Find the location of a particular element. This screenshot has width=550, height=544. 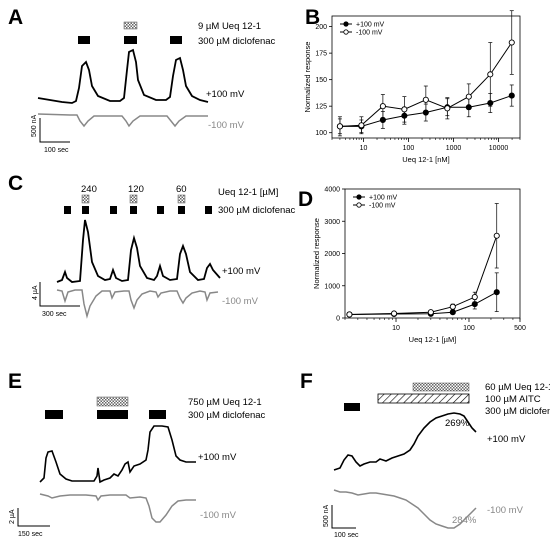

conc-120: 120 is located at coordinates (136, 189).